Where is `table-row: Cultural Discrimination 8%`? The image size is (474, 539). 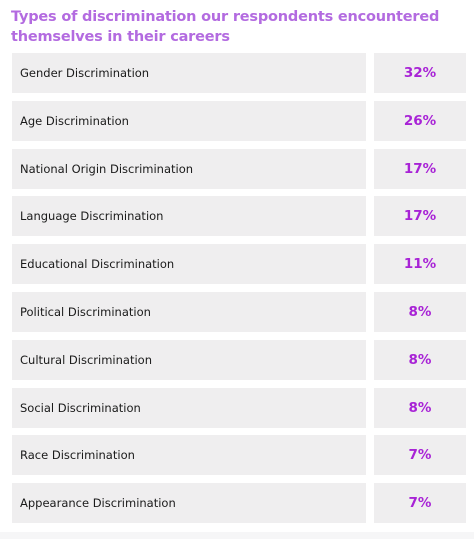
table-row: Cultural Discrimination 8% is located at coordinates (239, 360).